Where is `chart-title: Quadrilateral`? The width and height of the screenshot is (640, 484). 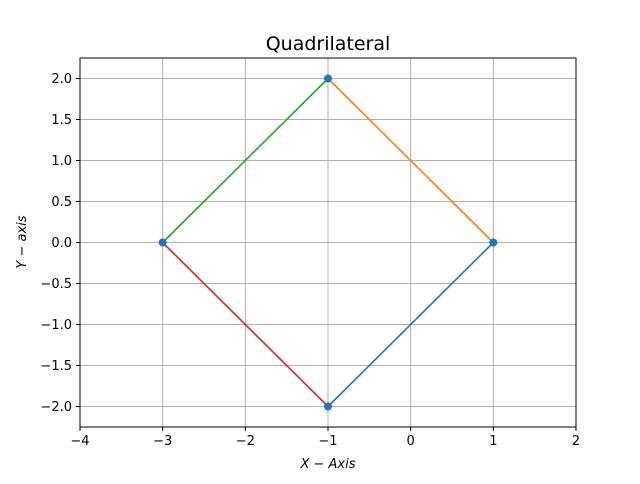
chart-title: Quadrilateral is located at coordinates (328, 44).